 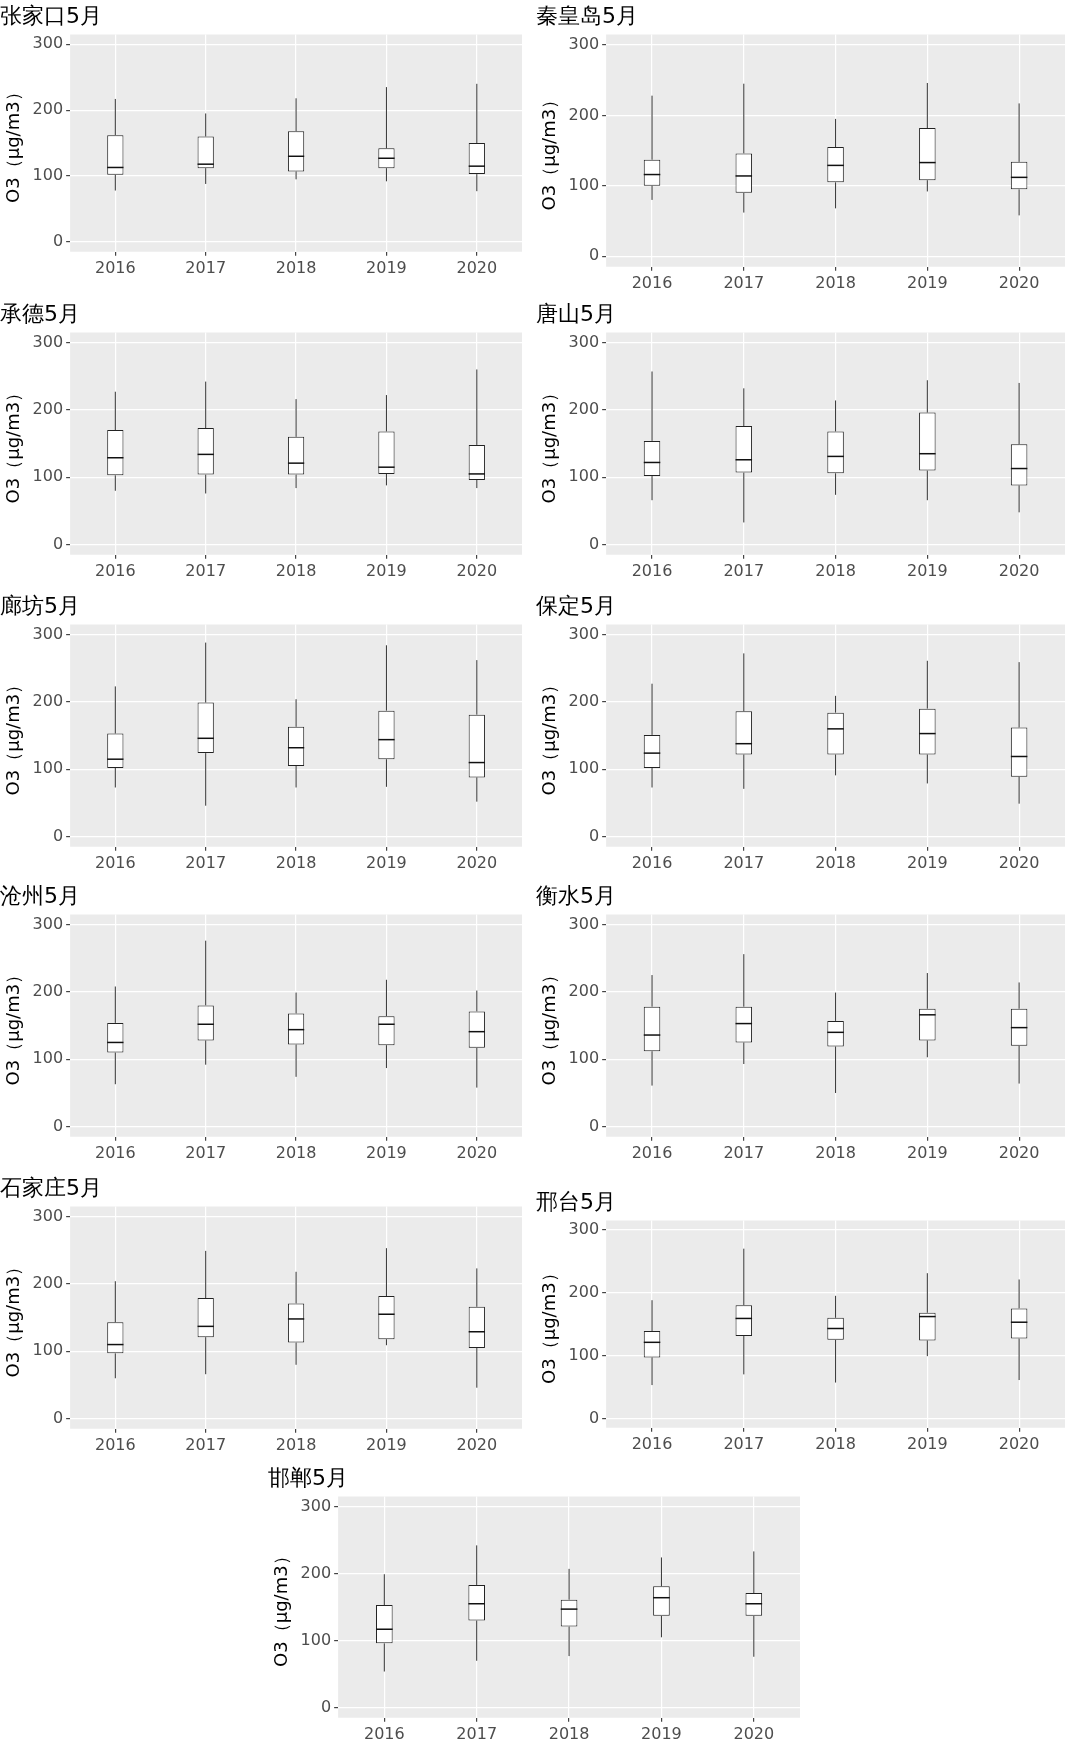 I want to click on chart-title: 张家口5月, so click(x=51, y=15).